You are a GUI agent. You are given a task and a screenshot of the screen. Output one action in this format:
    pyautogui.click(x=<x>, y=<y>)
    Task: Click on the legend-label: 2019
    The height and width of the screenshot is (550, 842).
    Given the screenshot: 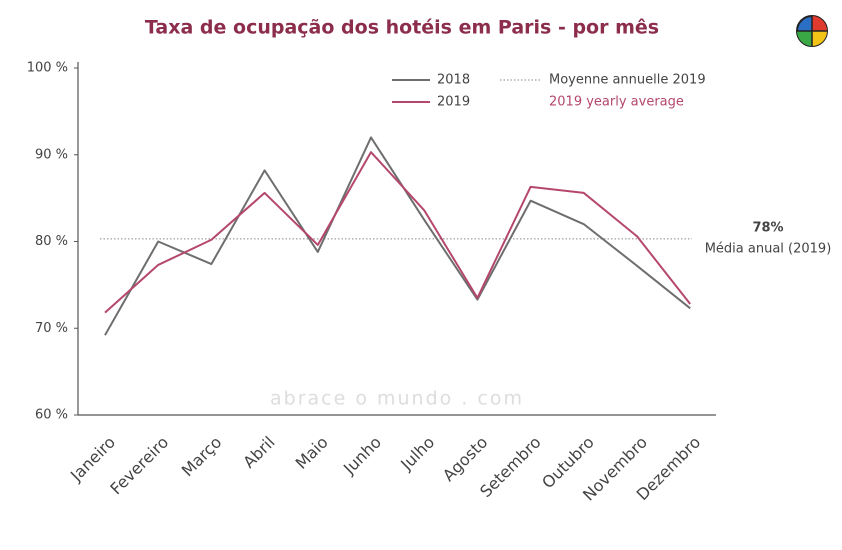 What is the action you would take?
    pyautogui.click(x=453, y=102)
    